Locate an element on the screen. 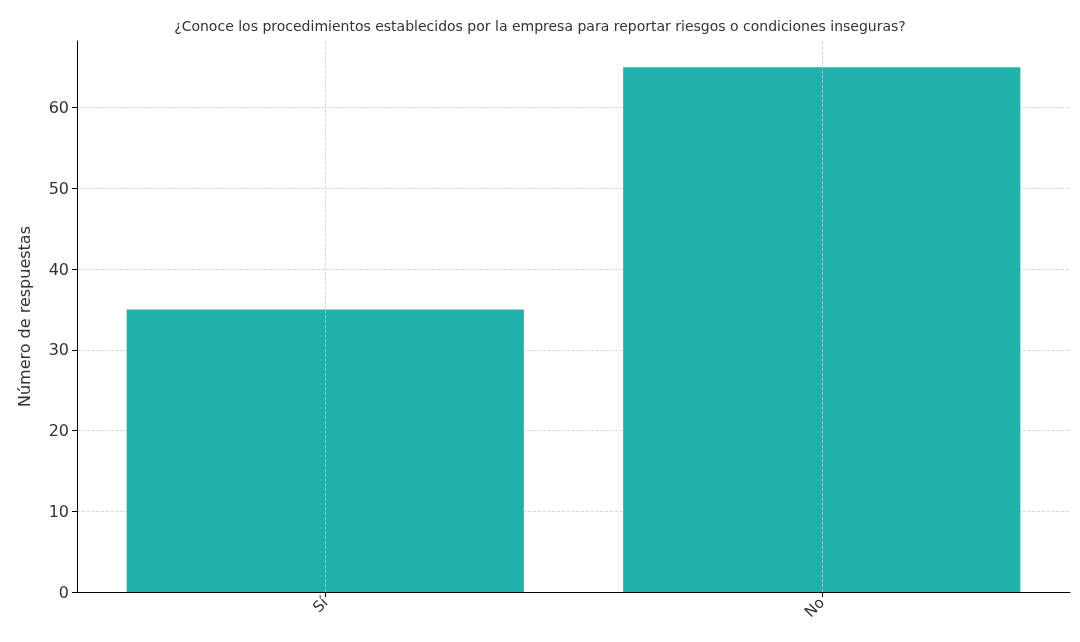 Image resolution: width=1080 pixels, height=642 pixels. y-tick-label: 40 is located at coordinates (58, 269).